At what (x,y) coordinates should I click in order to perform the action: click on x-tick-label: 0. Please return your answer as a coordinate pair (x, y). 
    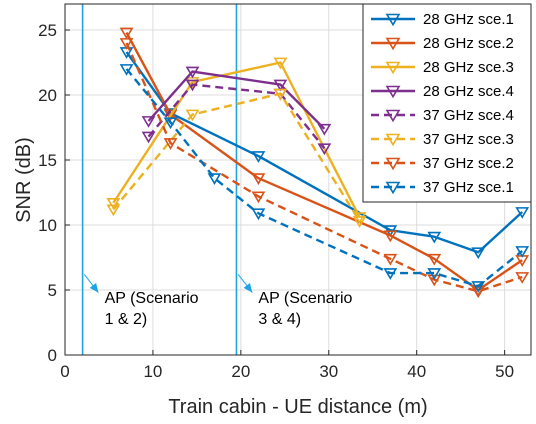
    Looking at the image, I should click on (64, 371).